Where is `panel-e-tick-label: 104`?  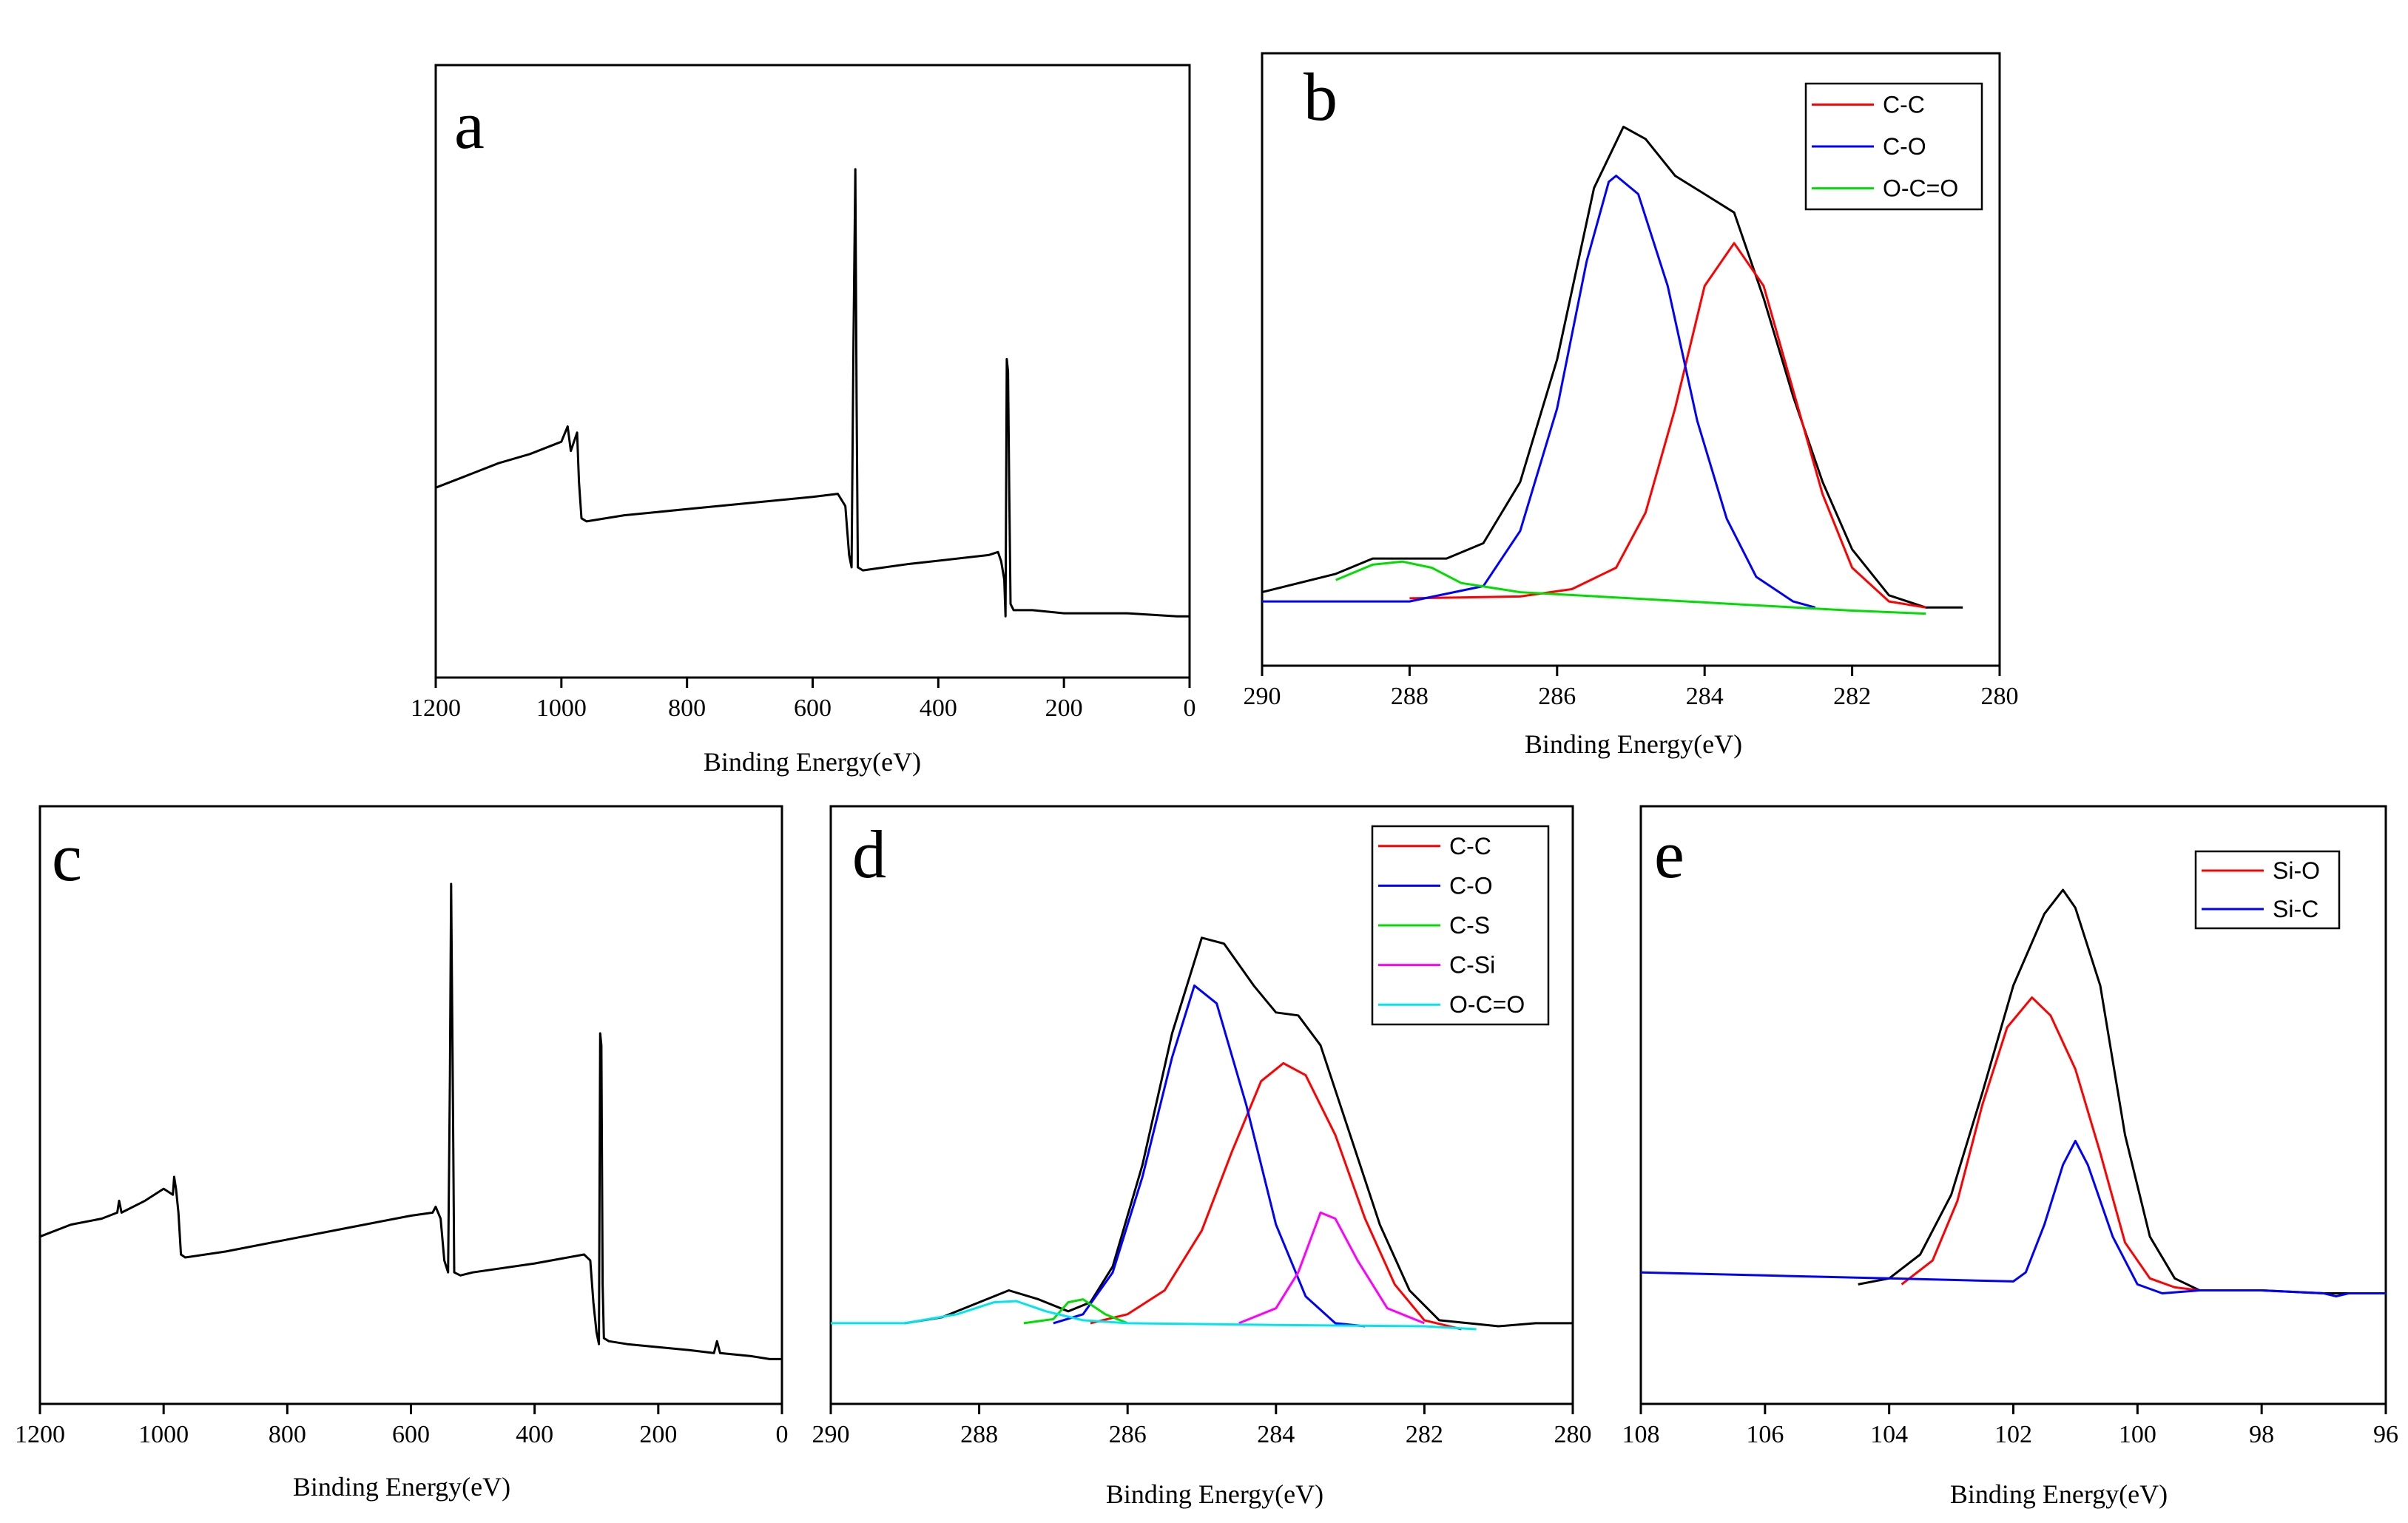
panel-e-tick-label: 104 is located at coordinates (1889, 1434).